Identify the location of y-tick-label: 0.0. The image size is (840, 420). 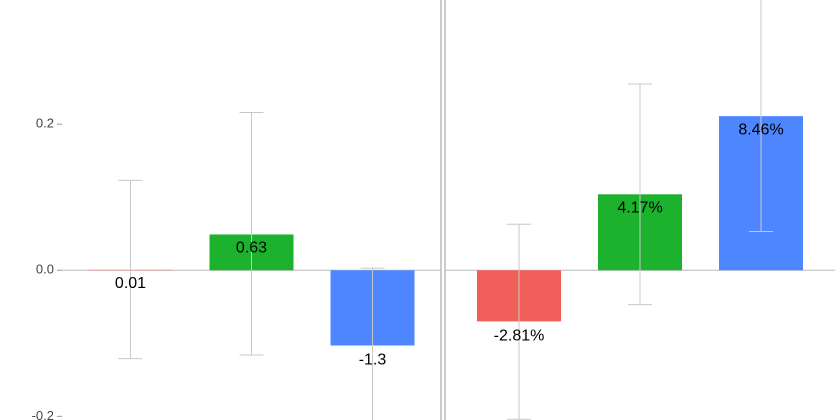
(45, 269).